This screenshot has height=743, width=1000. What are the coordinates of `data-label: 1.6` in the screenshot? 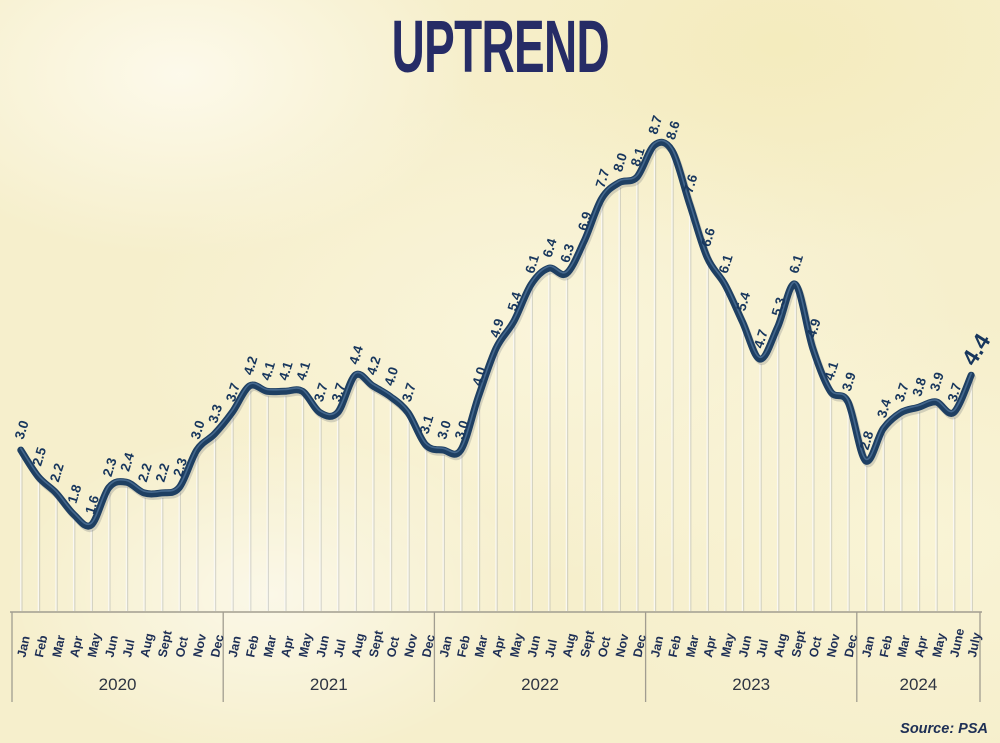 It's located at (92, 504).